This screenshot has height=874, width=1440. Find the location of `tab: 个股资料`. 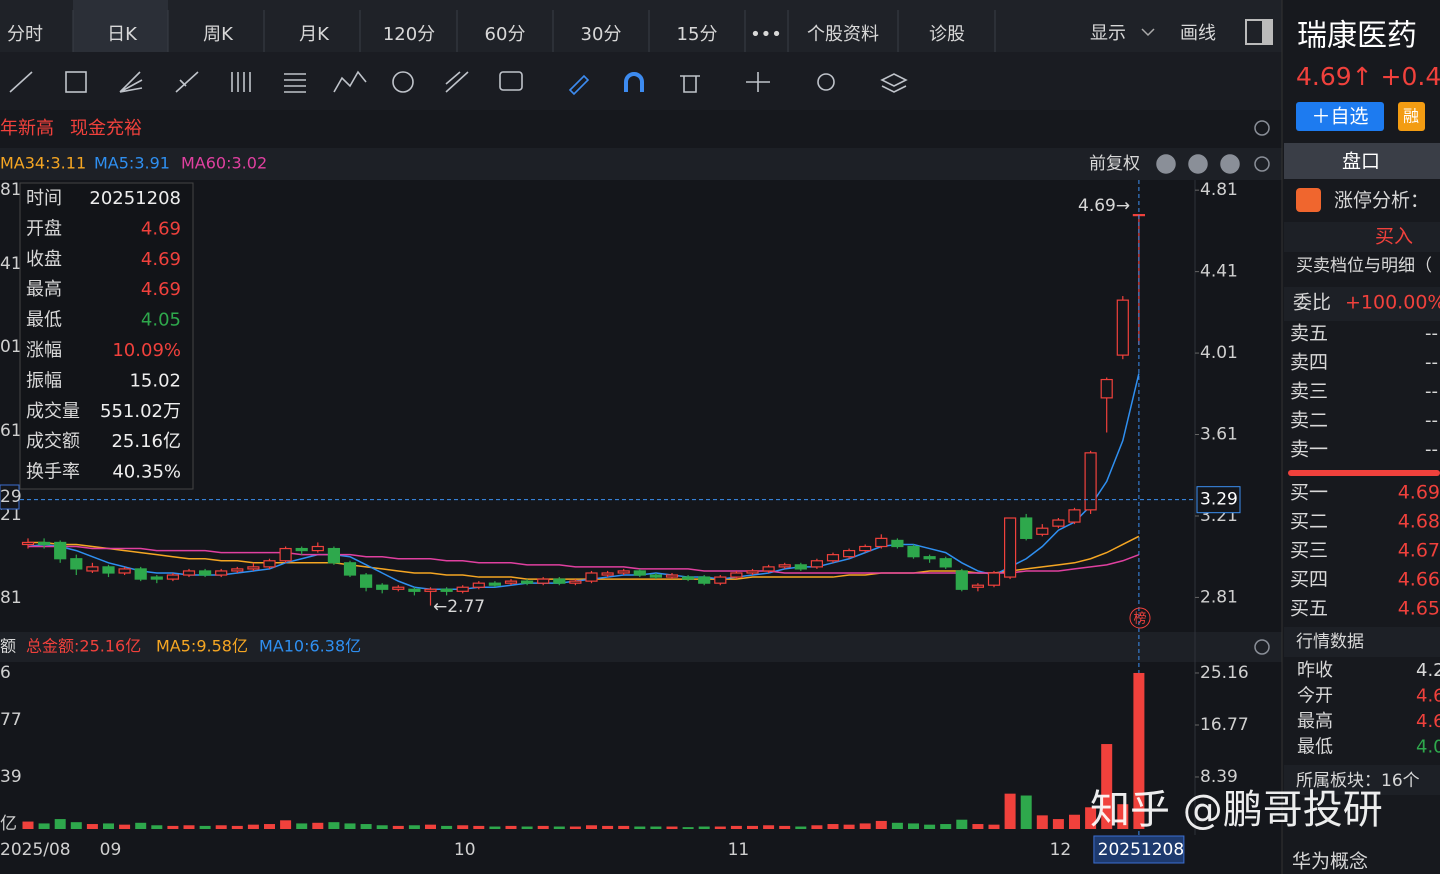

tab: 个股资料 is located at coordinates (843, 34).